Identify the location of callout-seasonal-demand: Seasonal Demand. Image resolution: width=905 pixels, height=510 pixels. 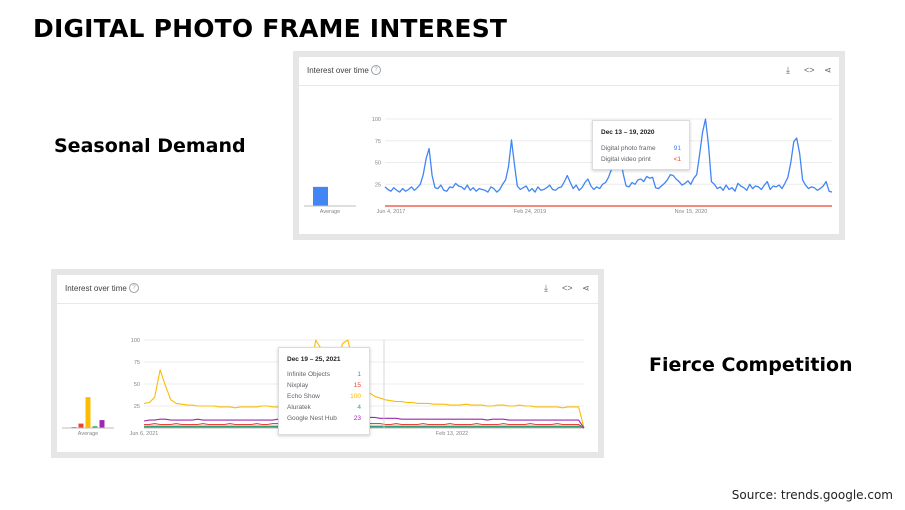
(150, 146).